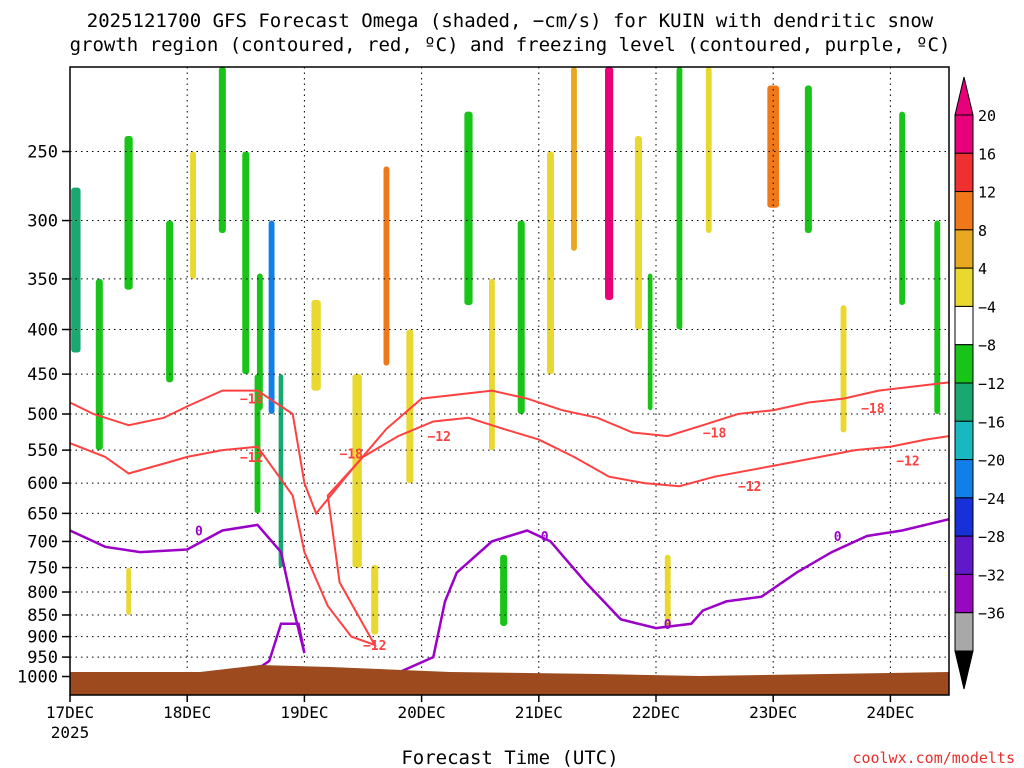 This screenshot has height=768, width=1024. Describe the element at coordinates (42, 514) in the screenshot. I see `y-tick-label: 650` at that location.